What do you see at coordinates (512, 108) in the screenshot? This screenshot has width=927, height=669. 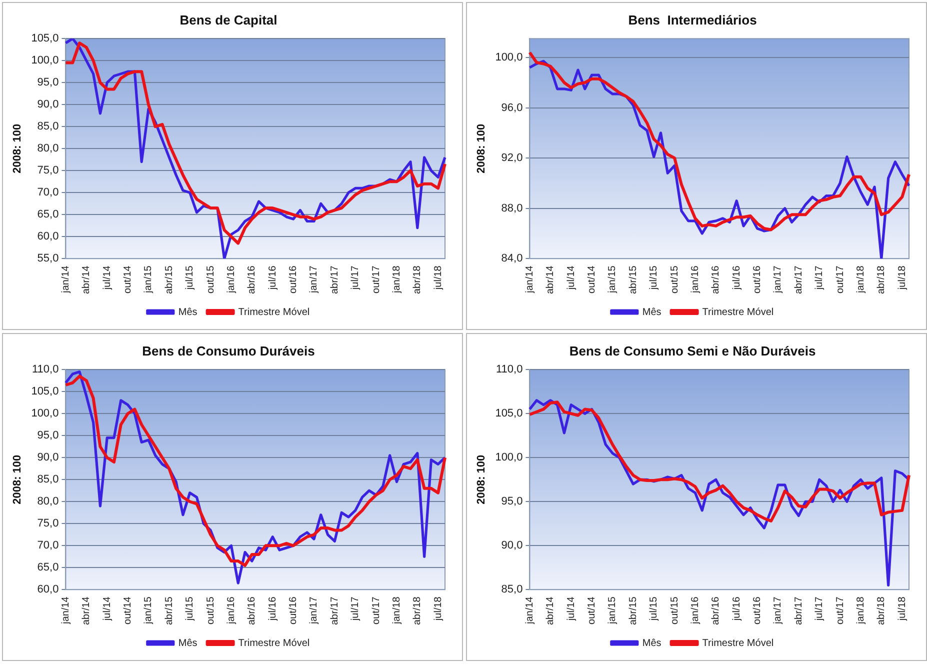 I see `y-tick-label: 96,0` at bounding box center [512, 108].